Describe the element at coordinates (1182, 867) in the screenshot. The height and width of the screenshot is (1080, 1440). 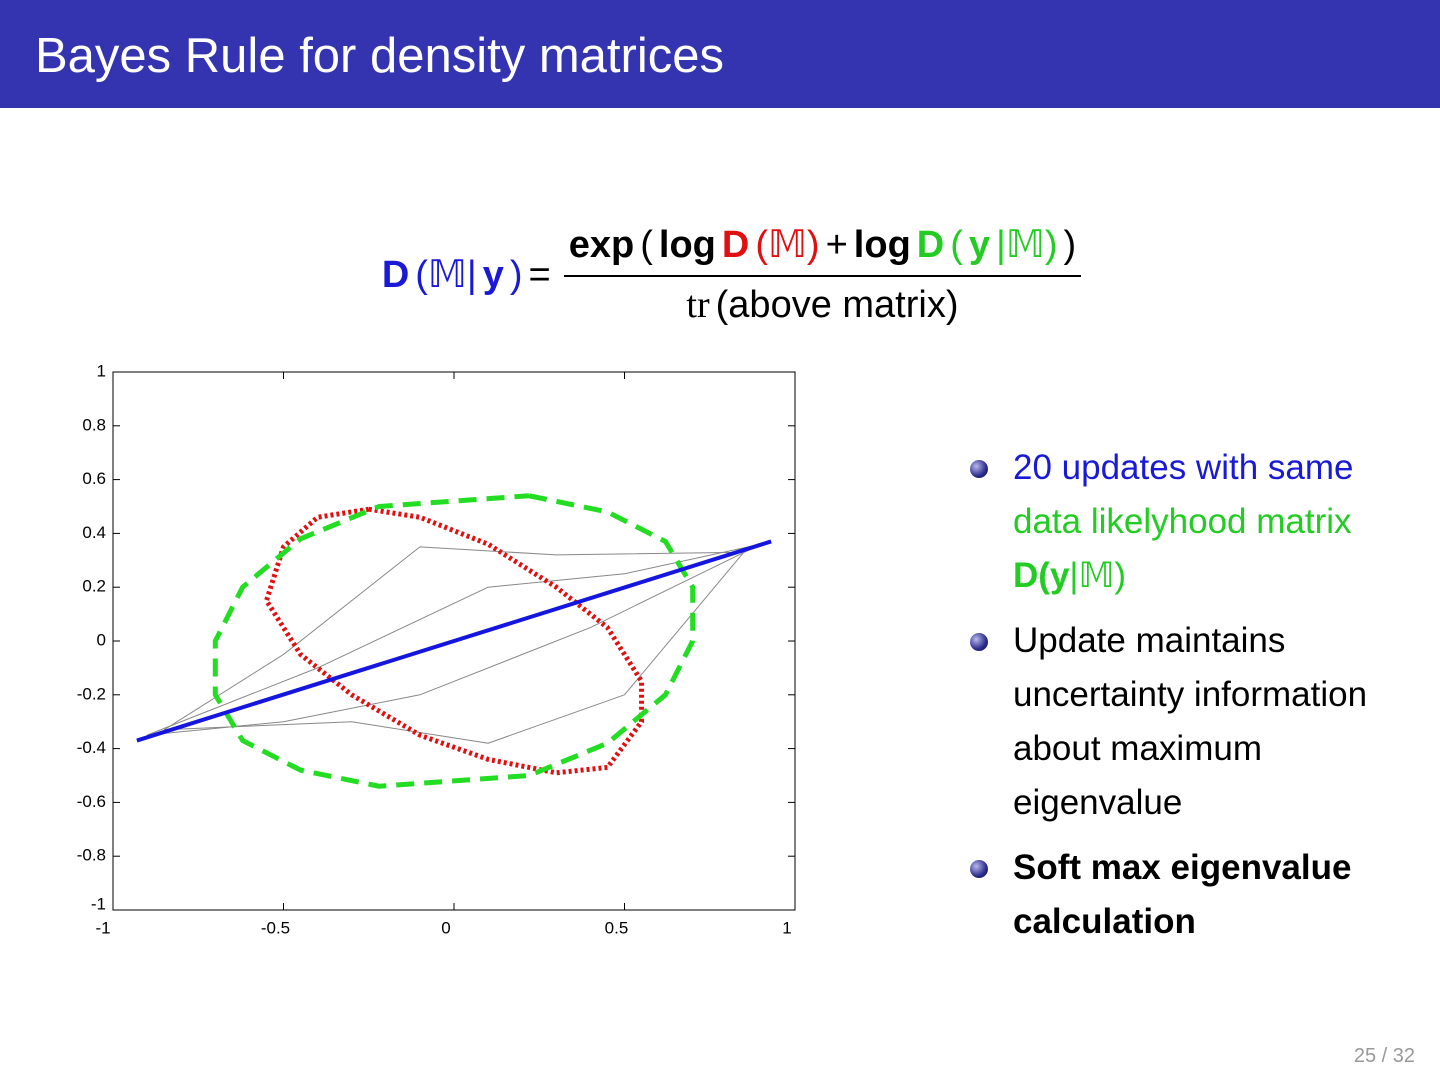
I see `bullet-text: Soft max eigenvalue` at that location.